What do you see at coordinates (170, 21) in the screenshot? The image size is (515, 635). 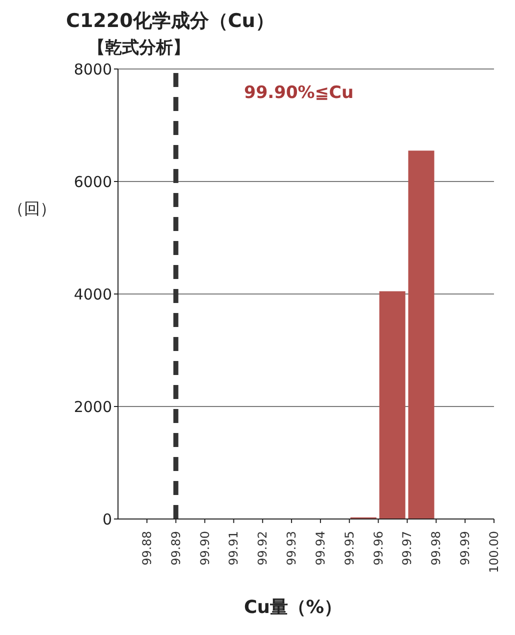 I see `chart-title: C1220化学成分（Cu）` at bounding box center [170, 21].